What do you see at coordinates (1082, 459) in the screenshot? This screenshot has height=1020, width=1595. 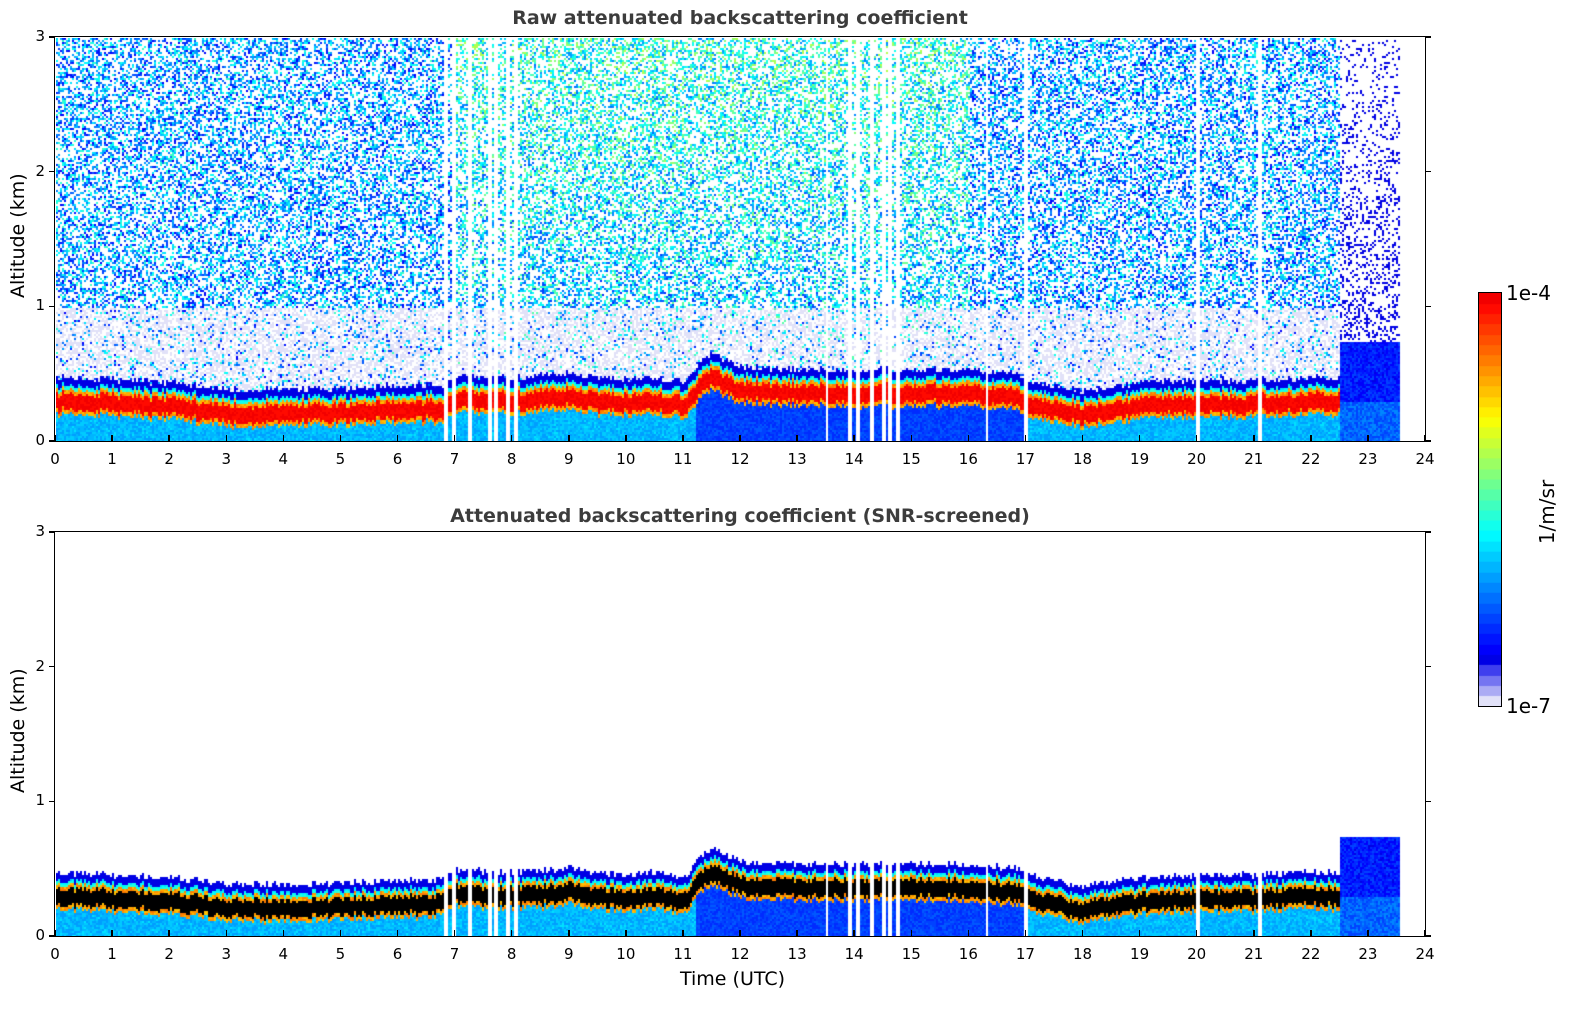 I see `x-tick-label: 18` at bounding box center [1082, 459].